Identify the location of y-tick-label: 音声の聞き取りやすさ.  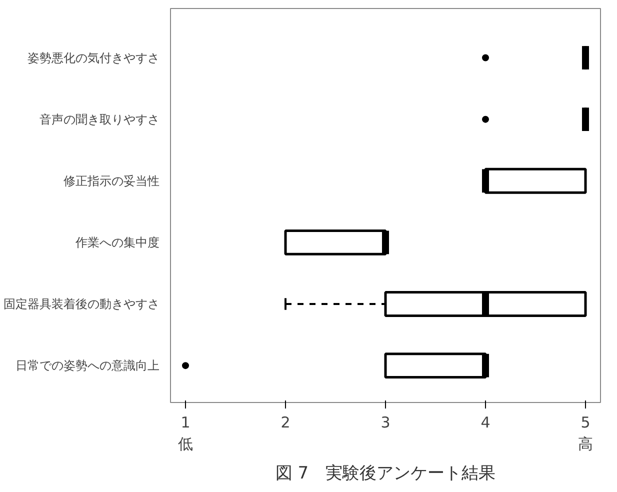
(100, 119).